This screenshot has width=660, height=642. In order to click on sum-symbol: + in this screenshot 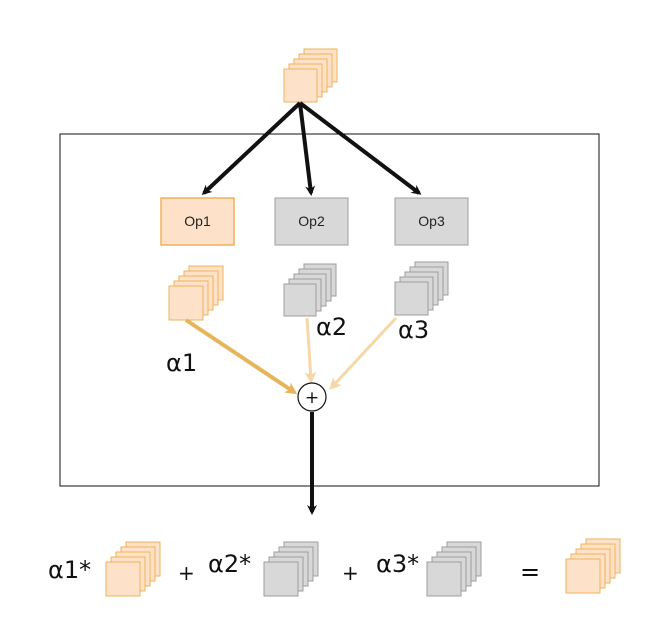, I will do `click(312, 398)`.